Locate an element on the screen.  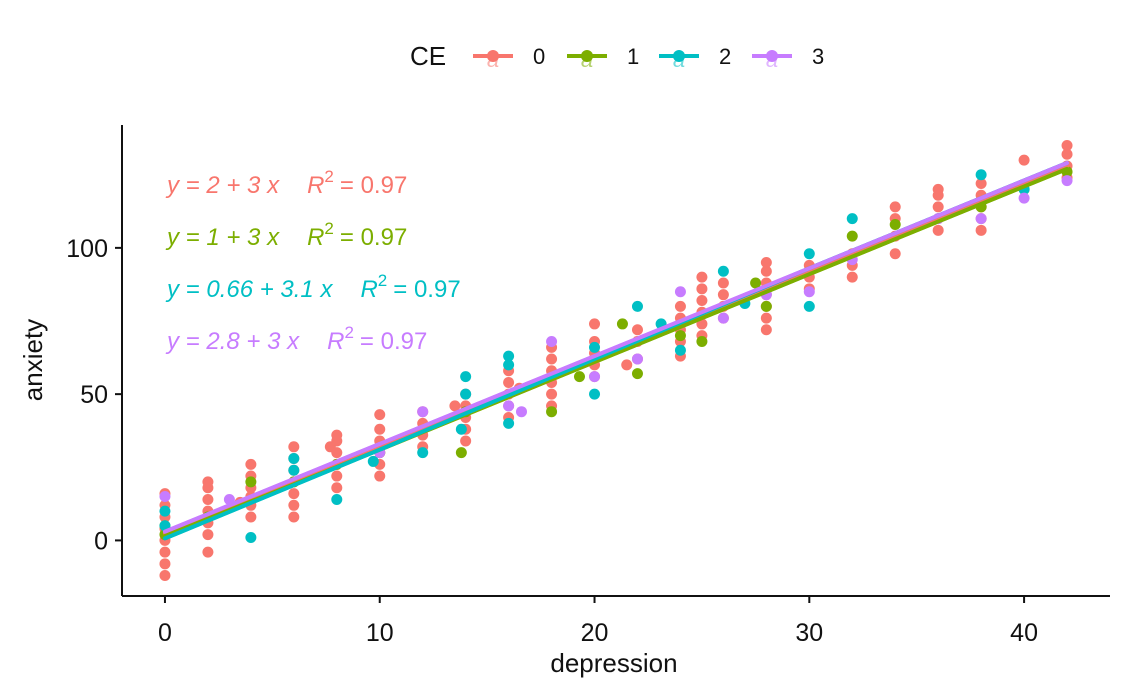
x-tick-label: 10 is located at coordinates (380, 633).